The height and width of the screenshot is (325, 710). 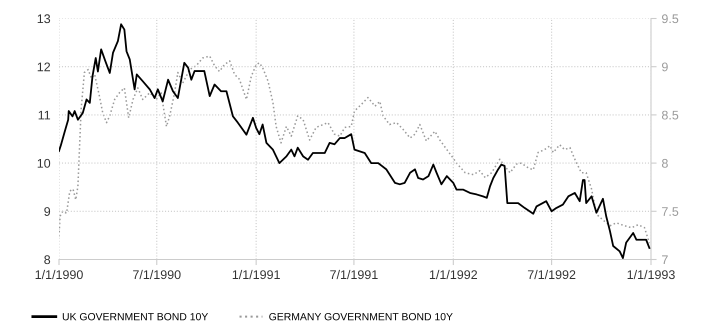 What do you see at coordinates (47, 211) in the screenshot?
I see `y-tick-label: 9` at bounding box center [47, 211].